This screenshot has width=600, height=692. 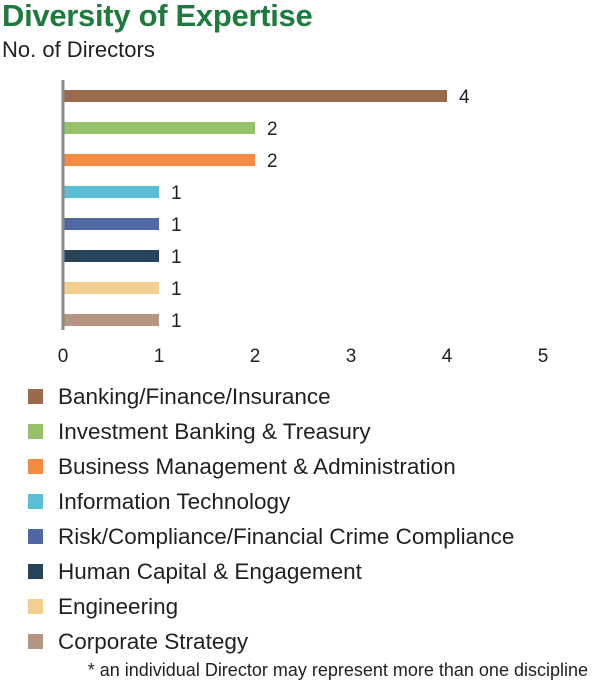 What do you see at coordinates (214, 431) in the screenshot?
I see `legend-label: Investment Banking & Treasury` at bounding box center [214, 431].